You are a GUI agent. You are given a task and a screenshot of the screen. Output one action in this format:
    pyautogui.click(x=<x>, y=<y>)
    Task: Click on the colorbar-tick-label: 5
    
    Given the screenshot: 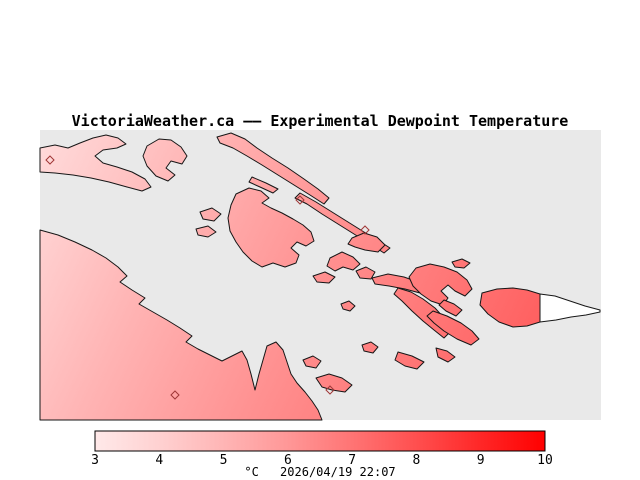 What is the action you would take?
    pyautogui.click(x=224, y=460)
    